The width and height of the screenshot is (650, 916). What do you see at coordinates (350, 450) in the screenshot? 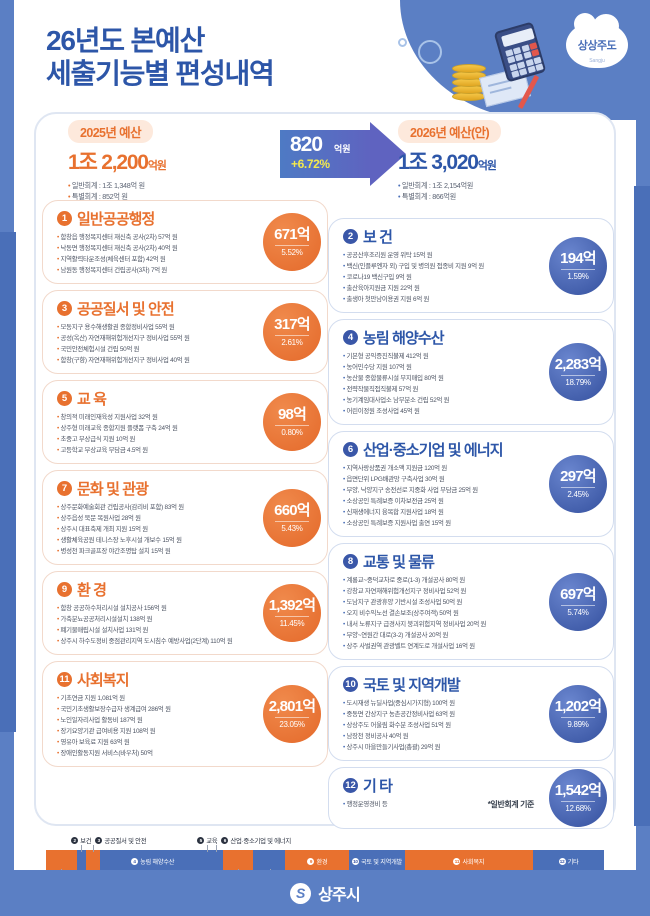
I see `category-number-badge: 6` at bounding box center [350, 450].